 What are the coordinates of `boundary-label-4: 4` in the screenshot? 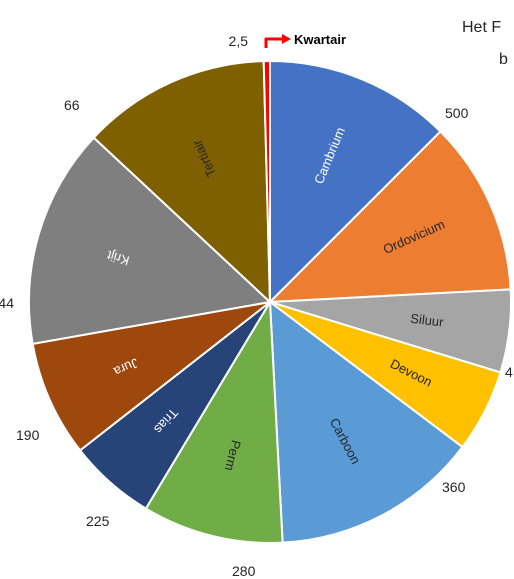 It's located at (509, 372).